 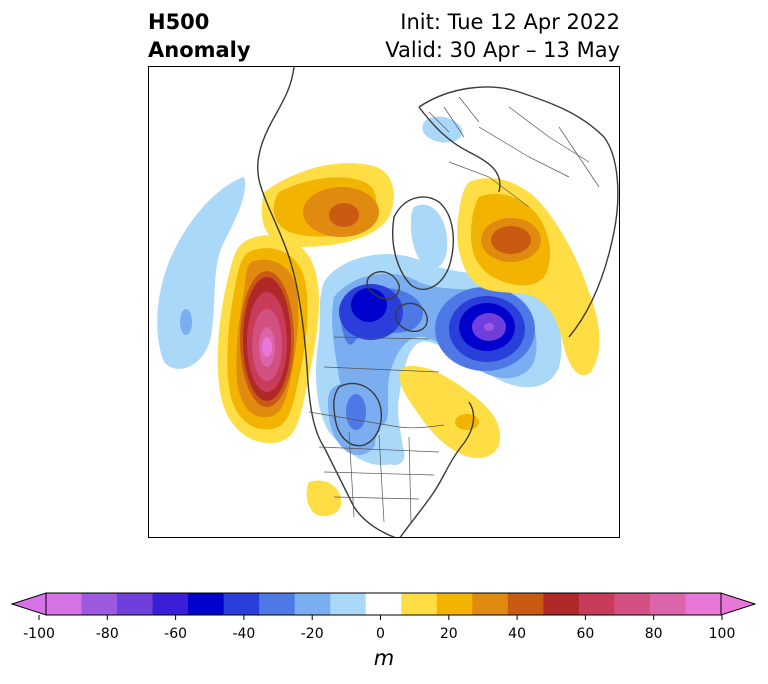 I want to click on colorbar-over-arrow, so click(x=738, y=604).